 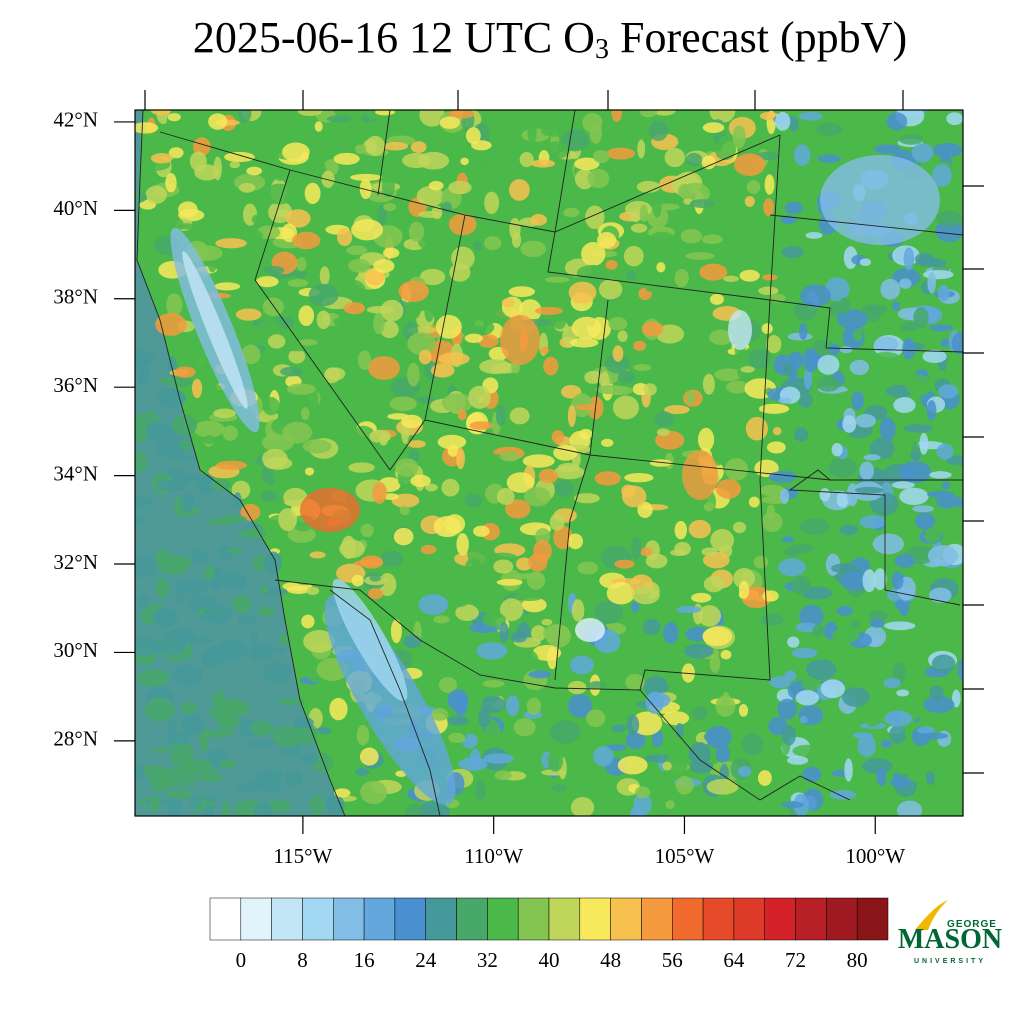 I want to click on border, so click(x=745, y=745).